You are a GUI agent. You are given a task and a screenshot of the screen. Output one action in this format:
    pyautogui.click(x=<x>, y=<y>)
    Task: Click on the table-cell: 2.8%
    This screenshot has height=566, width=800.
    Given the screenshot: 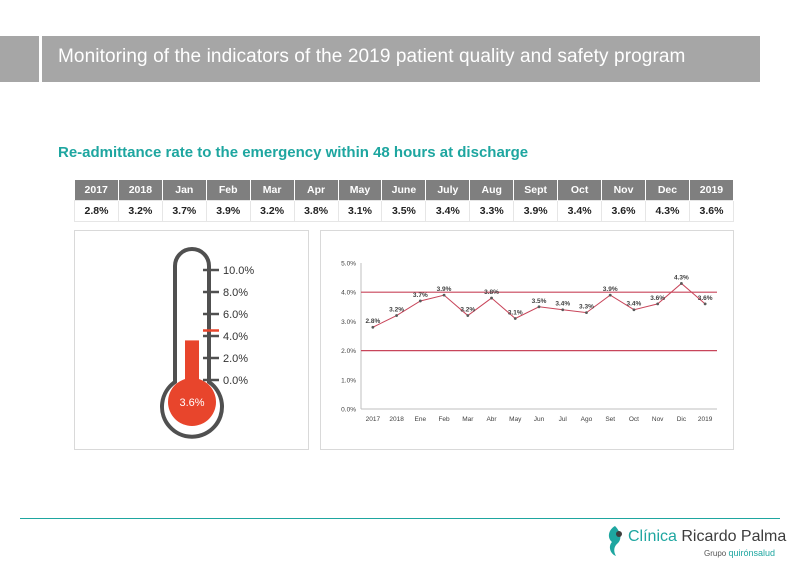 What is the action you would take?
    pyautogui.click(x=96, y=210)
    